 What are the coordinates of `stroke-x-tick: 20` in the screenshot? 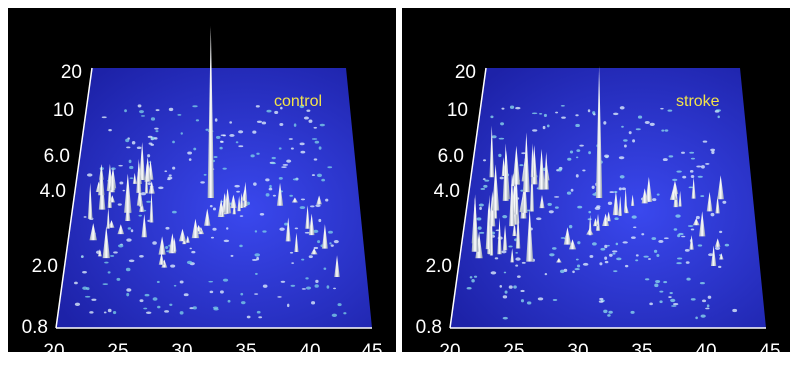 It's located at (449, 351).